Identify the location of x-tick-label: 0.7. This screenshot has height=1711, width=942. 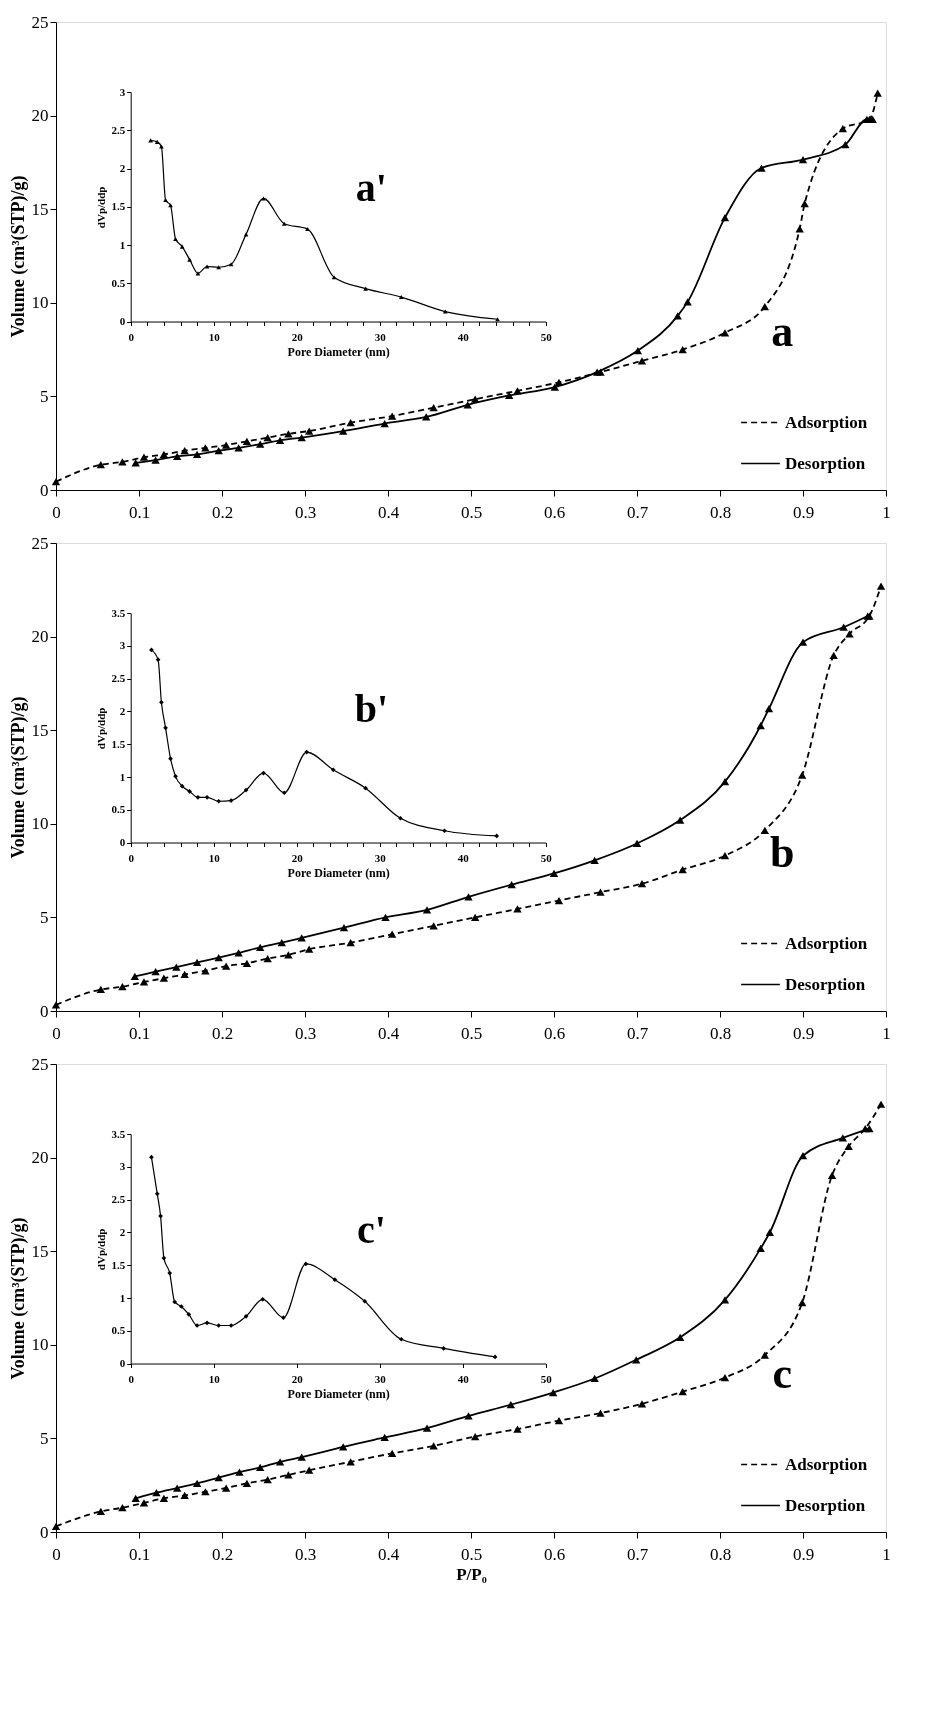
(637, 512).